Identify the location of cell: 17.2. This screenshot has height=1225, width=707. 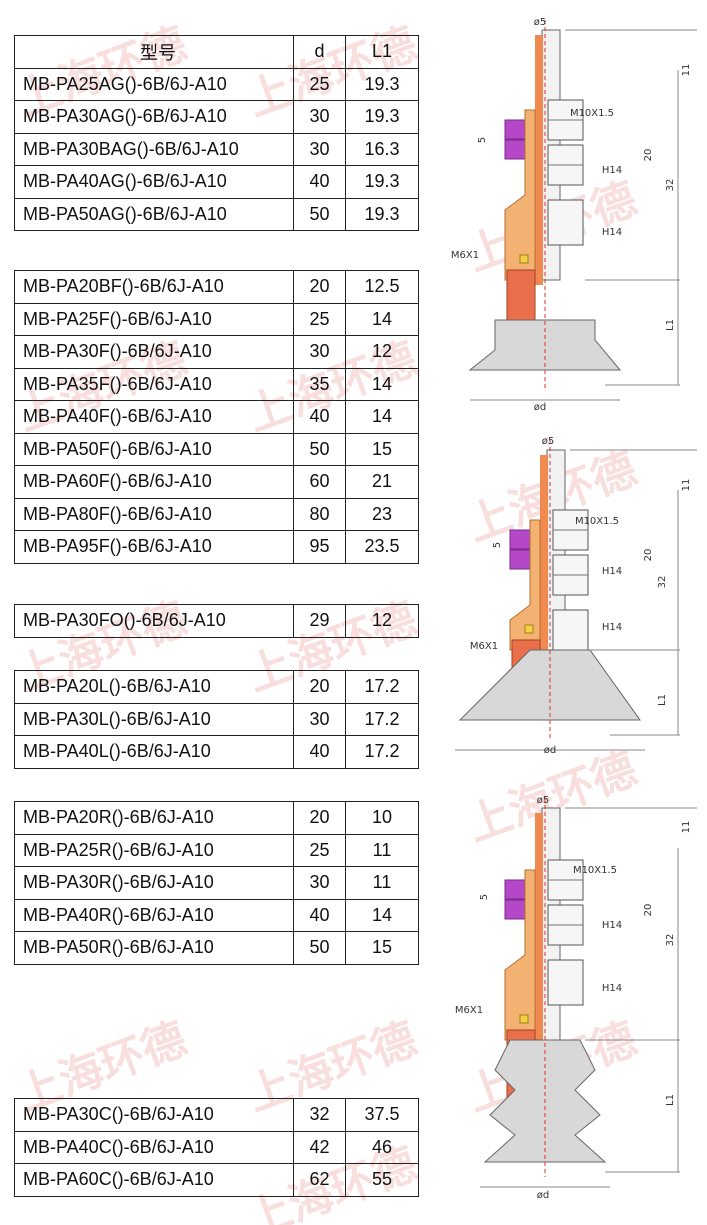
(382, 719).